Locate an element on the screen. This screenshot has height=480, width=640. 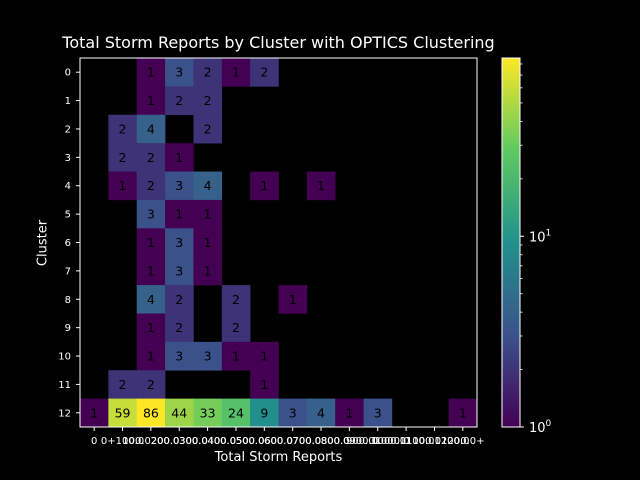
x-tick-label: 600.0700.0 is located at coordinates (292, 441).